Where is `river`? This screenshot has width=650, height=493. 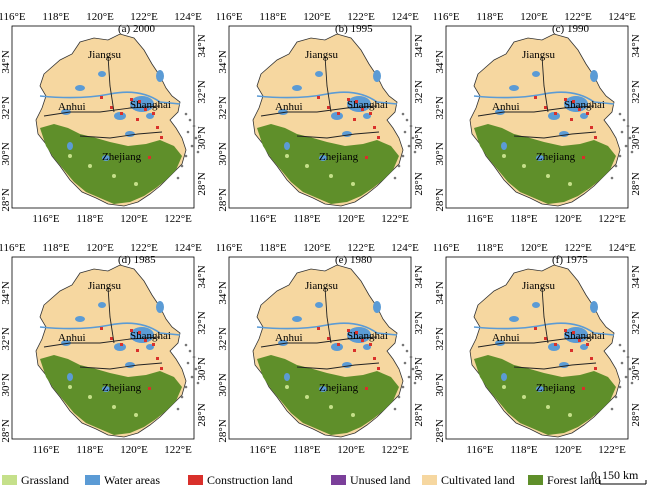 river is located at coordinates (327, 98).